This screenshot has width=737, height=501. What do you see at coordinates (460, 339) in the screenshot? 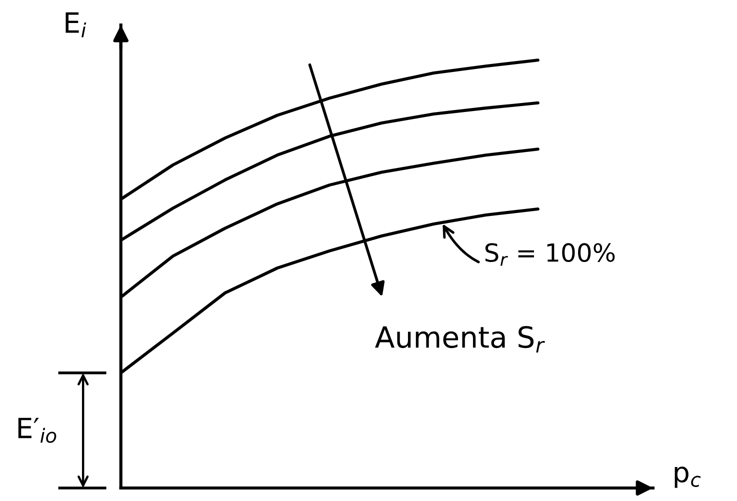
I see `annotation: Aumenta S$_{r}$` at bounding box center [460, 339].